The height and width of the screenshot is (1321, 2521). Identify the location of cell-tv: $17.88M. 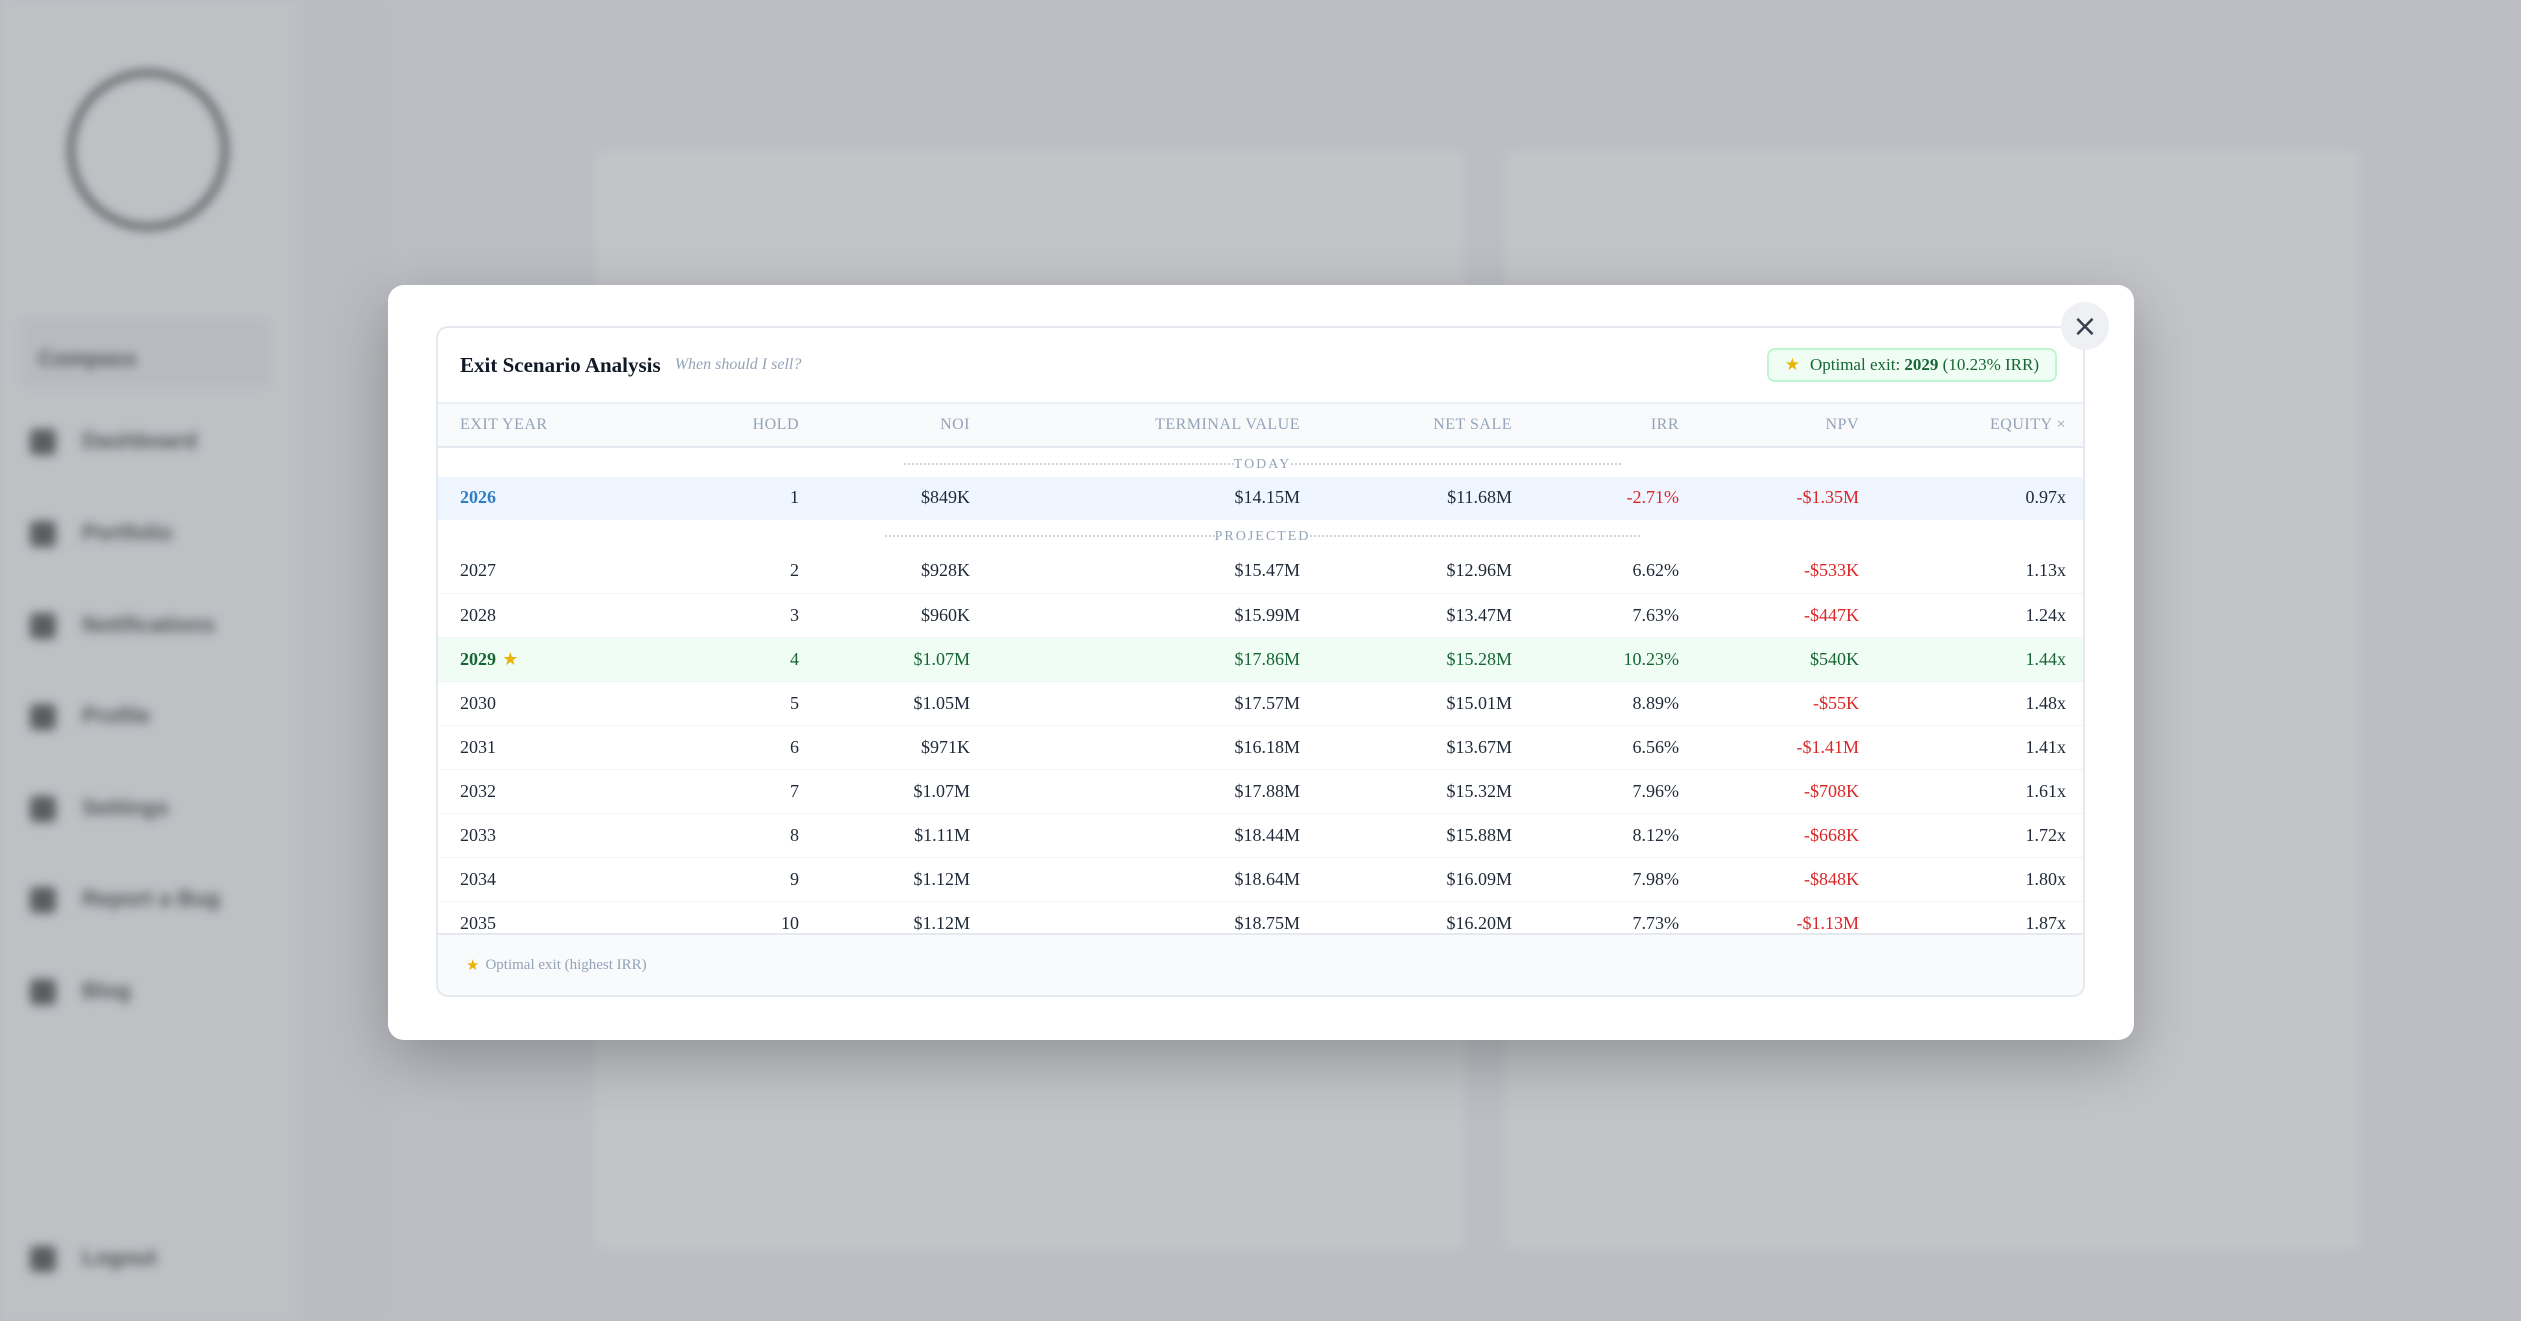
(1135, 791).